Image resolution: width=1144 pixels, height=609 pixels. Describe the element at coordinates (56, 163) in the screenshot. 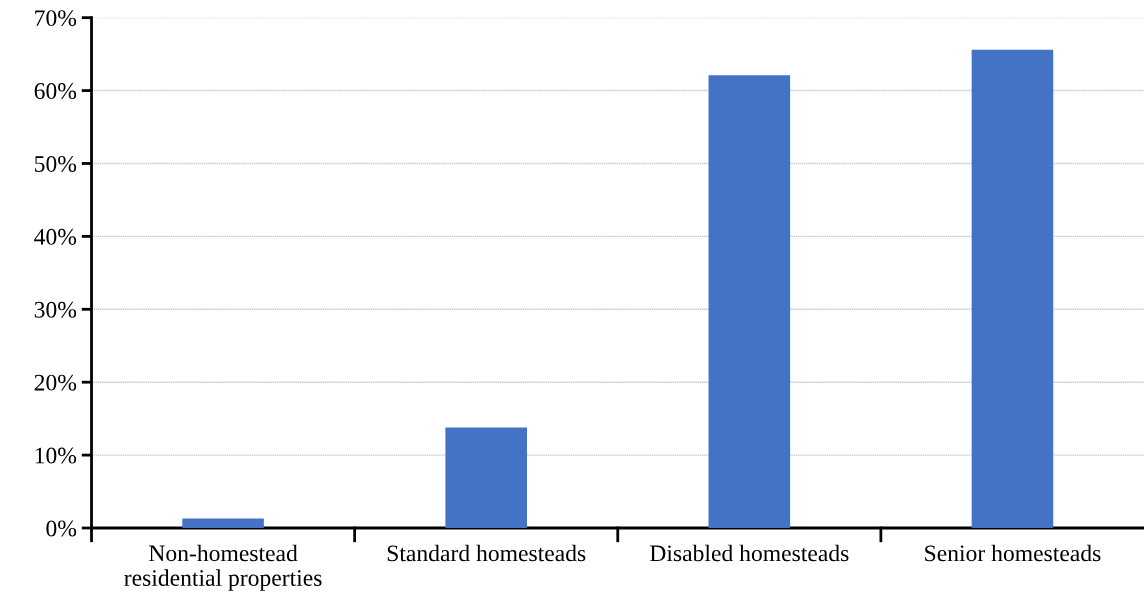

I see `y-tick-label: 50%` at that location.